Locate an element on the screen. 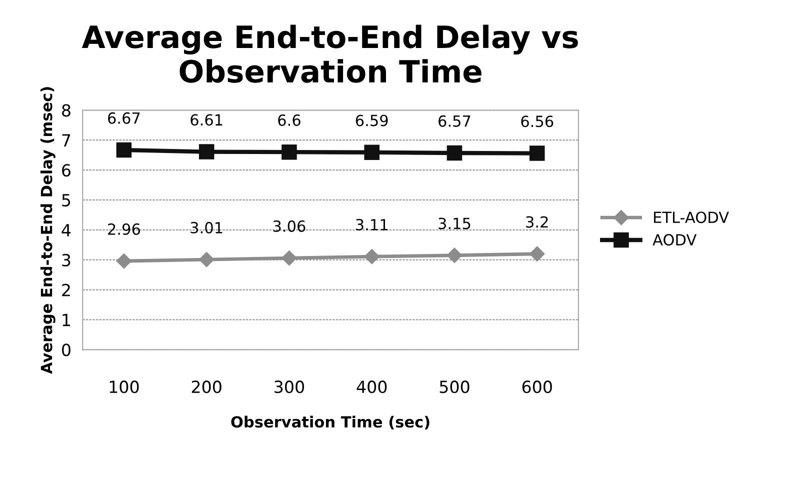 The image size is (787, 479). data-label: 3.01 is located at coordinates (206, 228).